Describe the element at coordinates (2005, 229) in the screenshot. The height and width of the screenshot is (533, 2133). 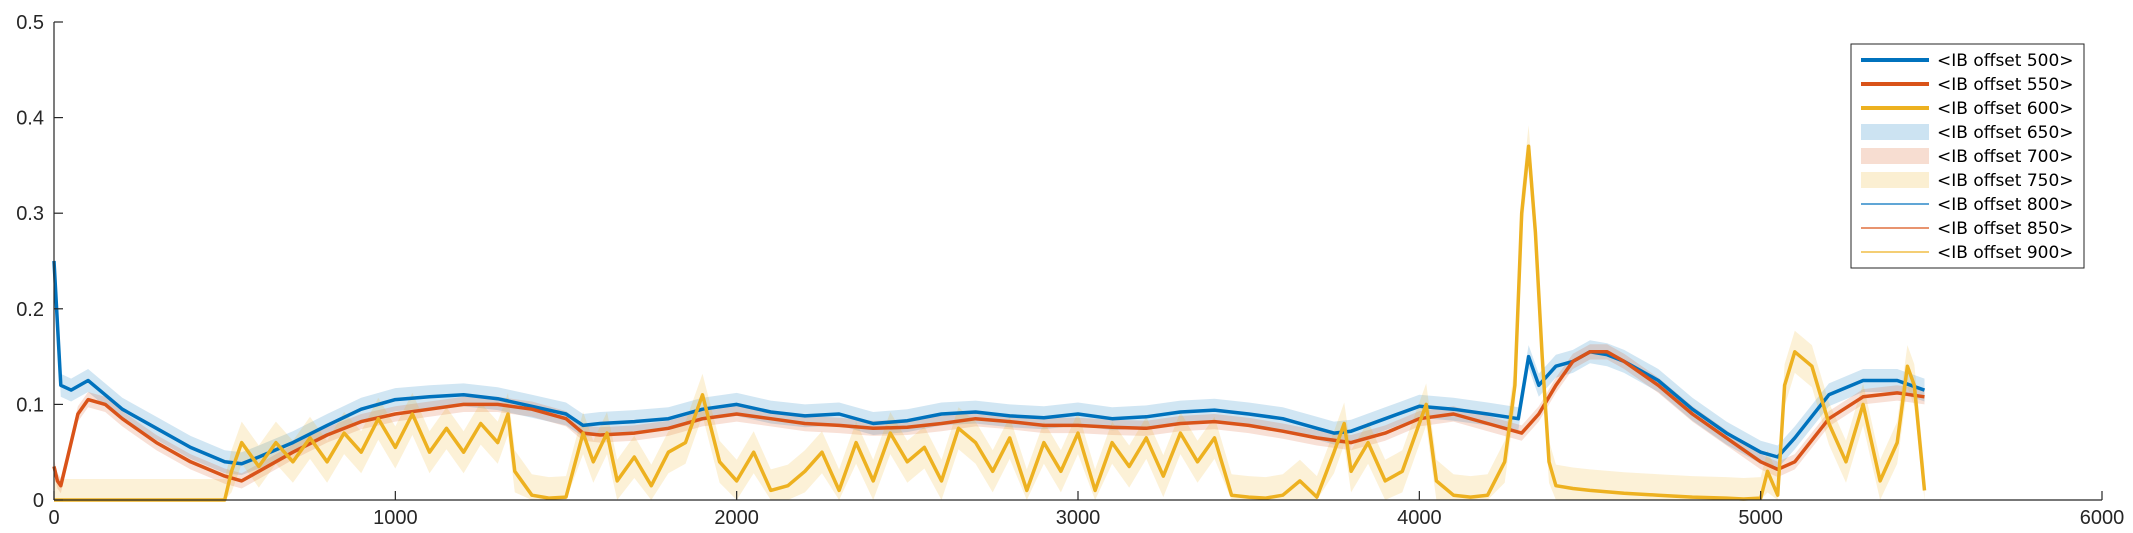
I see `legend-label: <IB offset 850>` at that location.